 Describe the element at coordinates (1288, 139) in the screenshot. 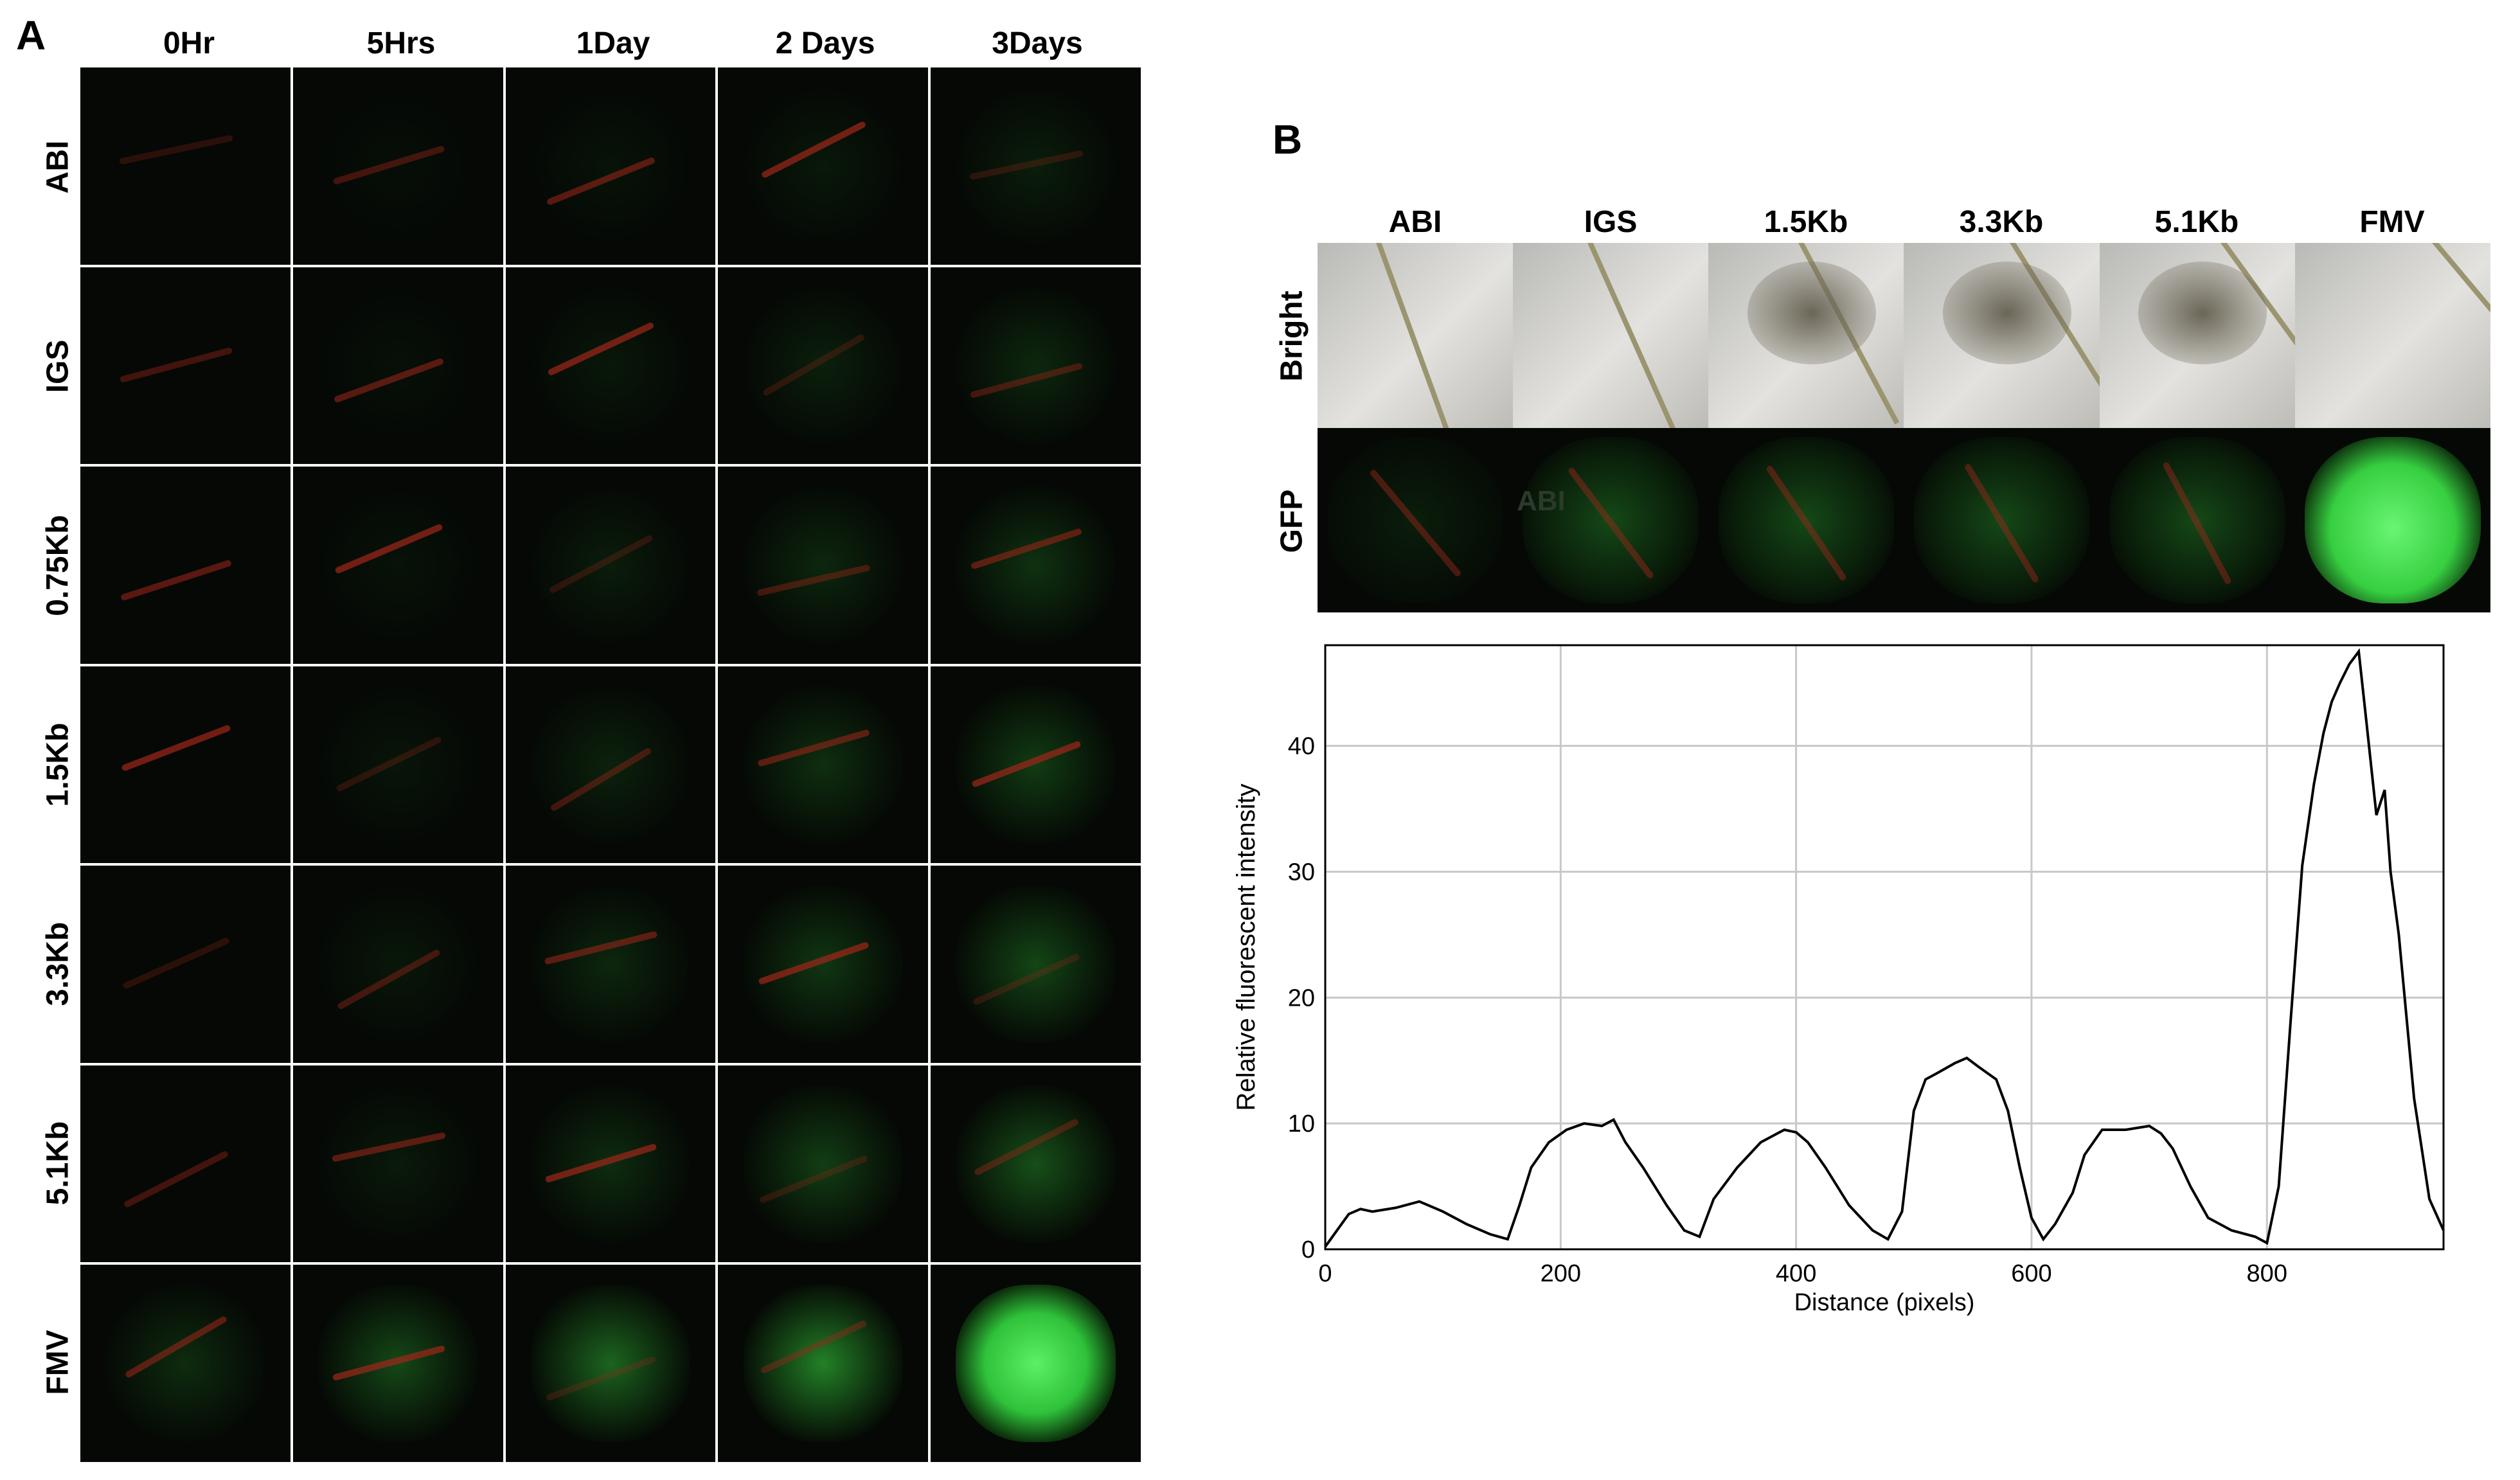

I see `panel-b-letter: B` at that location.